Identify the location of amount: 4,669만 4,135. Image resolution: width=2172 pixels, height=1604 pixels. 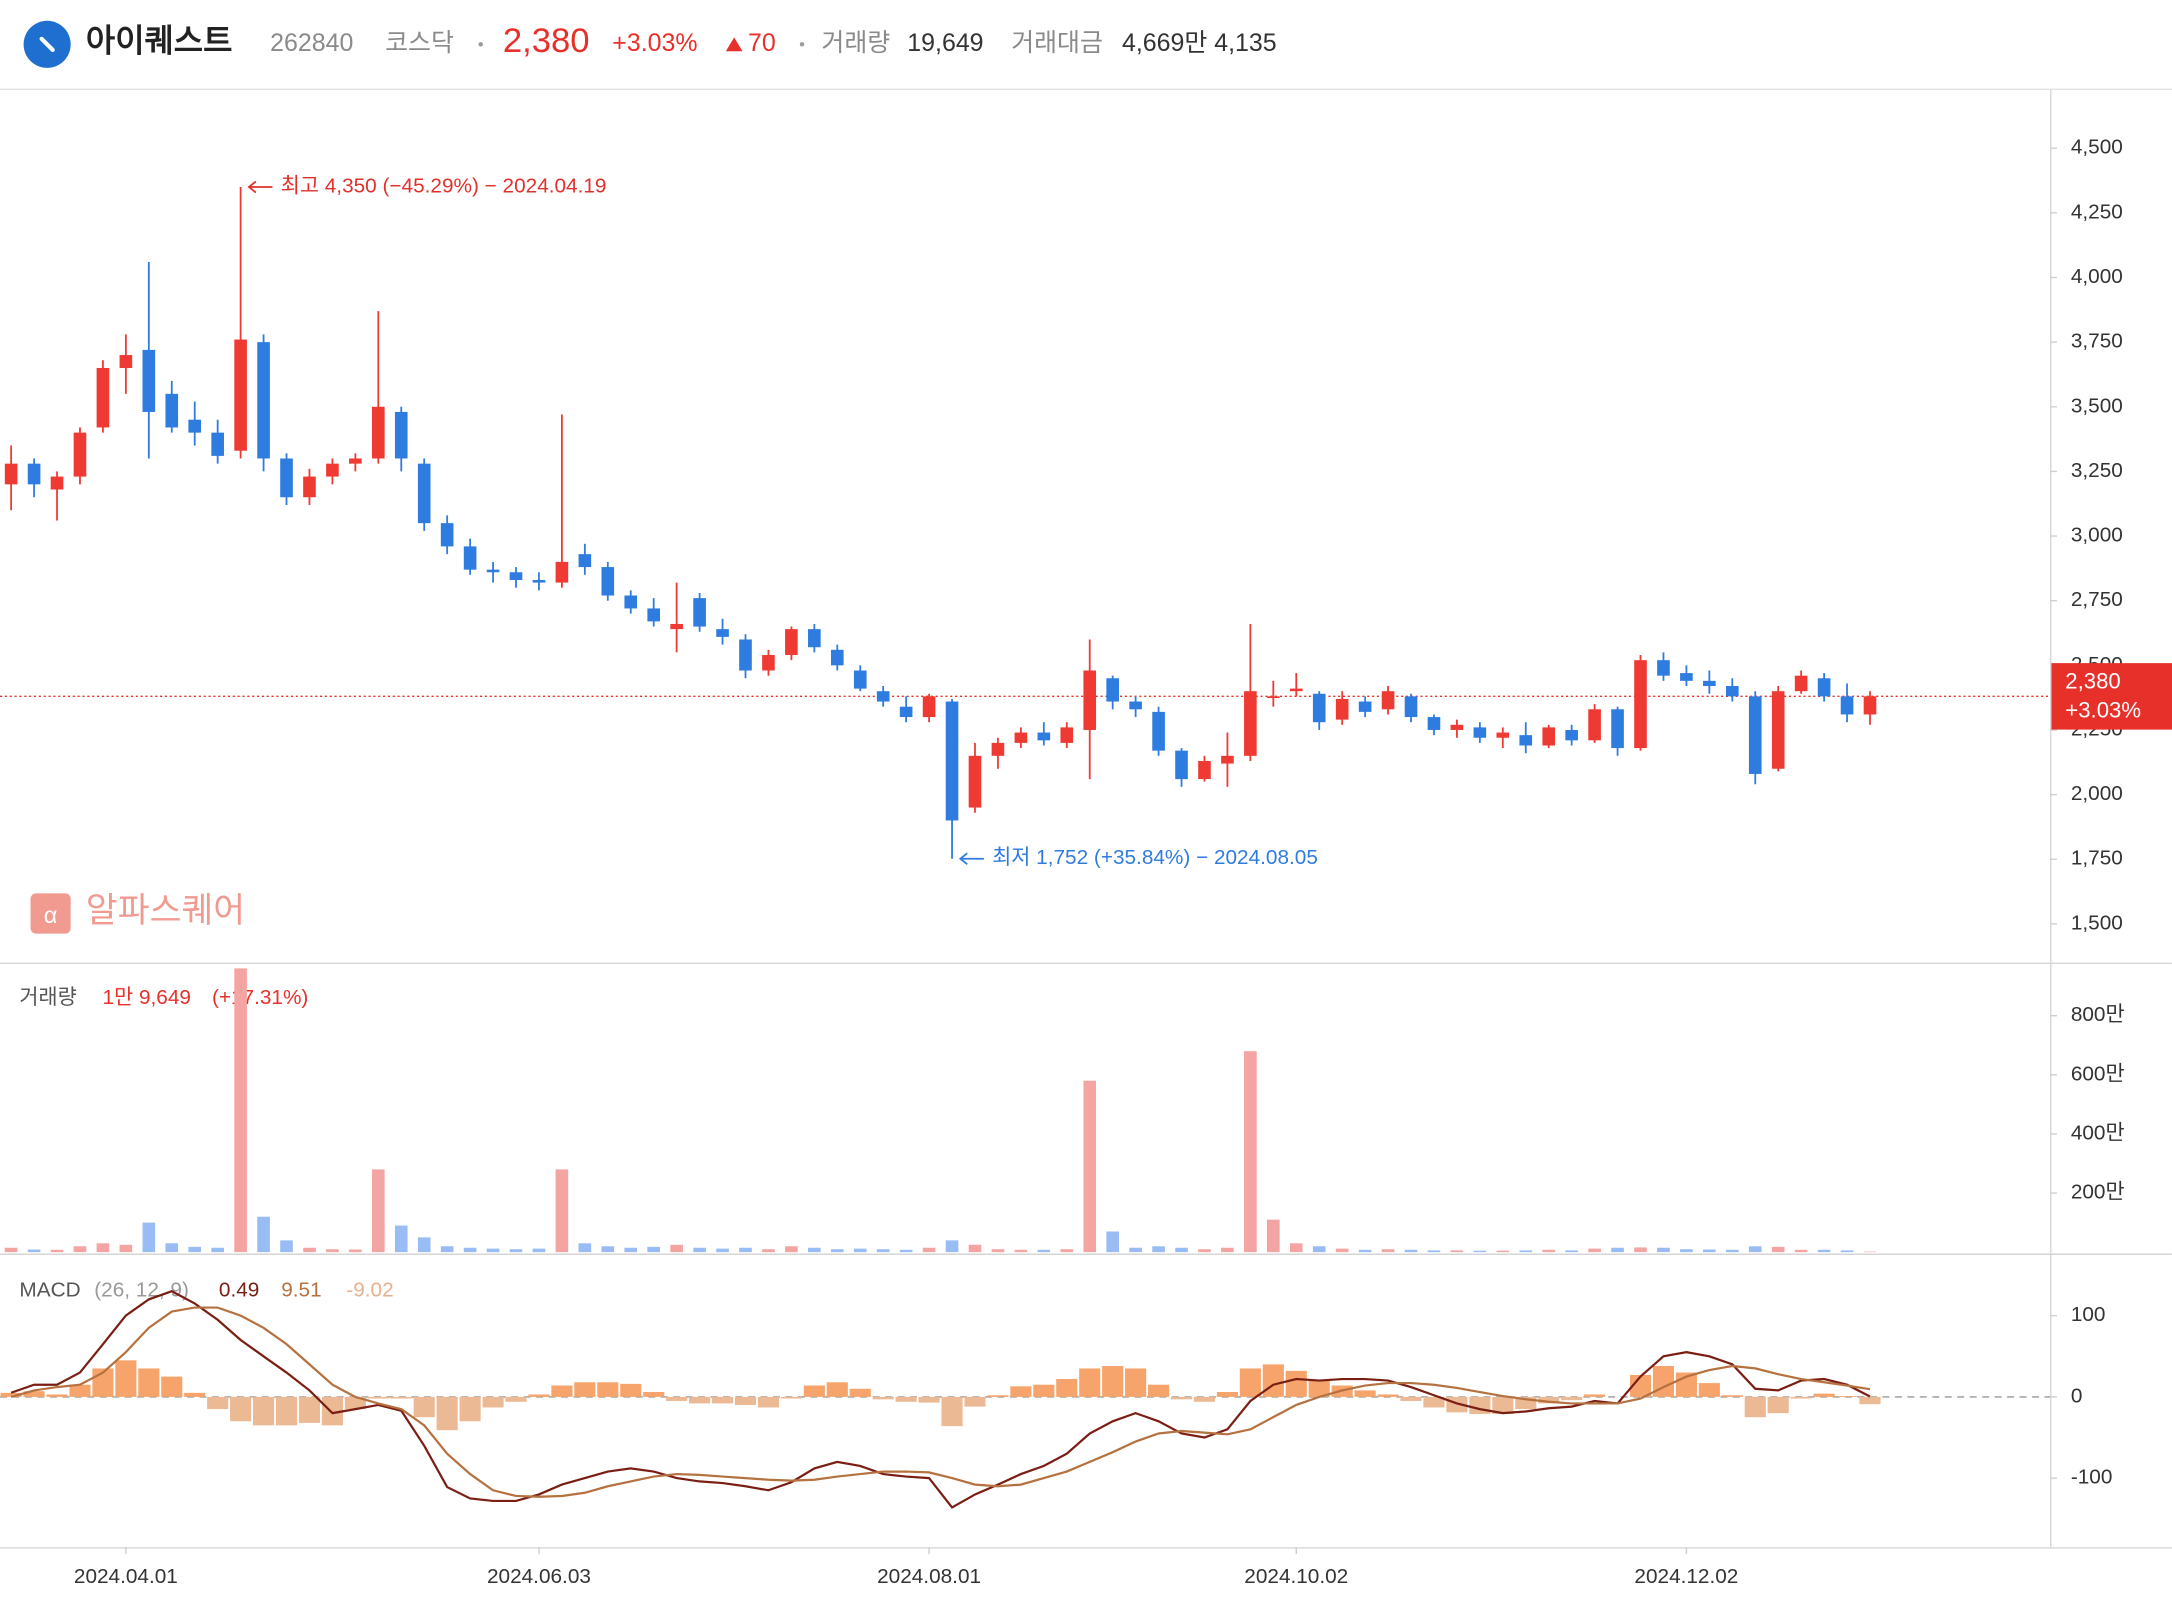
(1199, 43).